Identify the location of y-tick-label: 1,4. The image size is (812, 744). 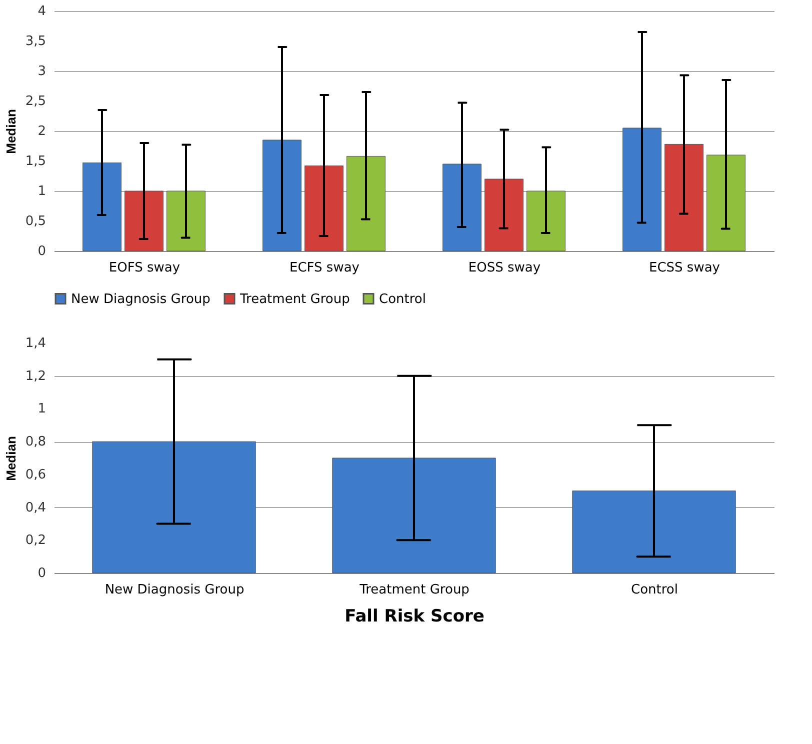
(35, 343).